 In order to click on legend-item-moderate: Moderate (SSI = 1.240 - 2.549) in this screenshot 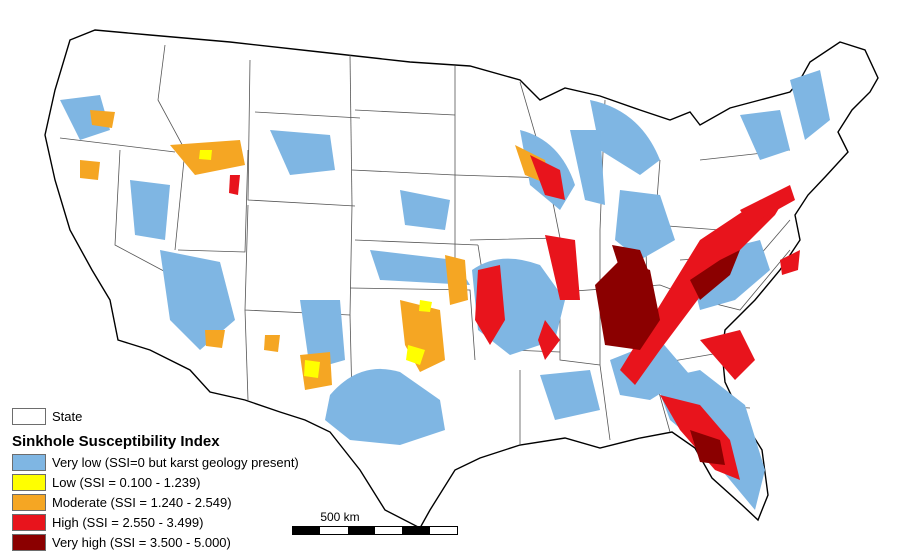, I will do `click(177, 502)`.